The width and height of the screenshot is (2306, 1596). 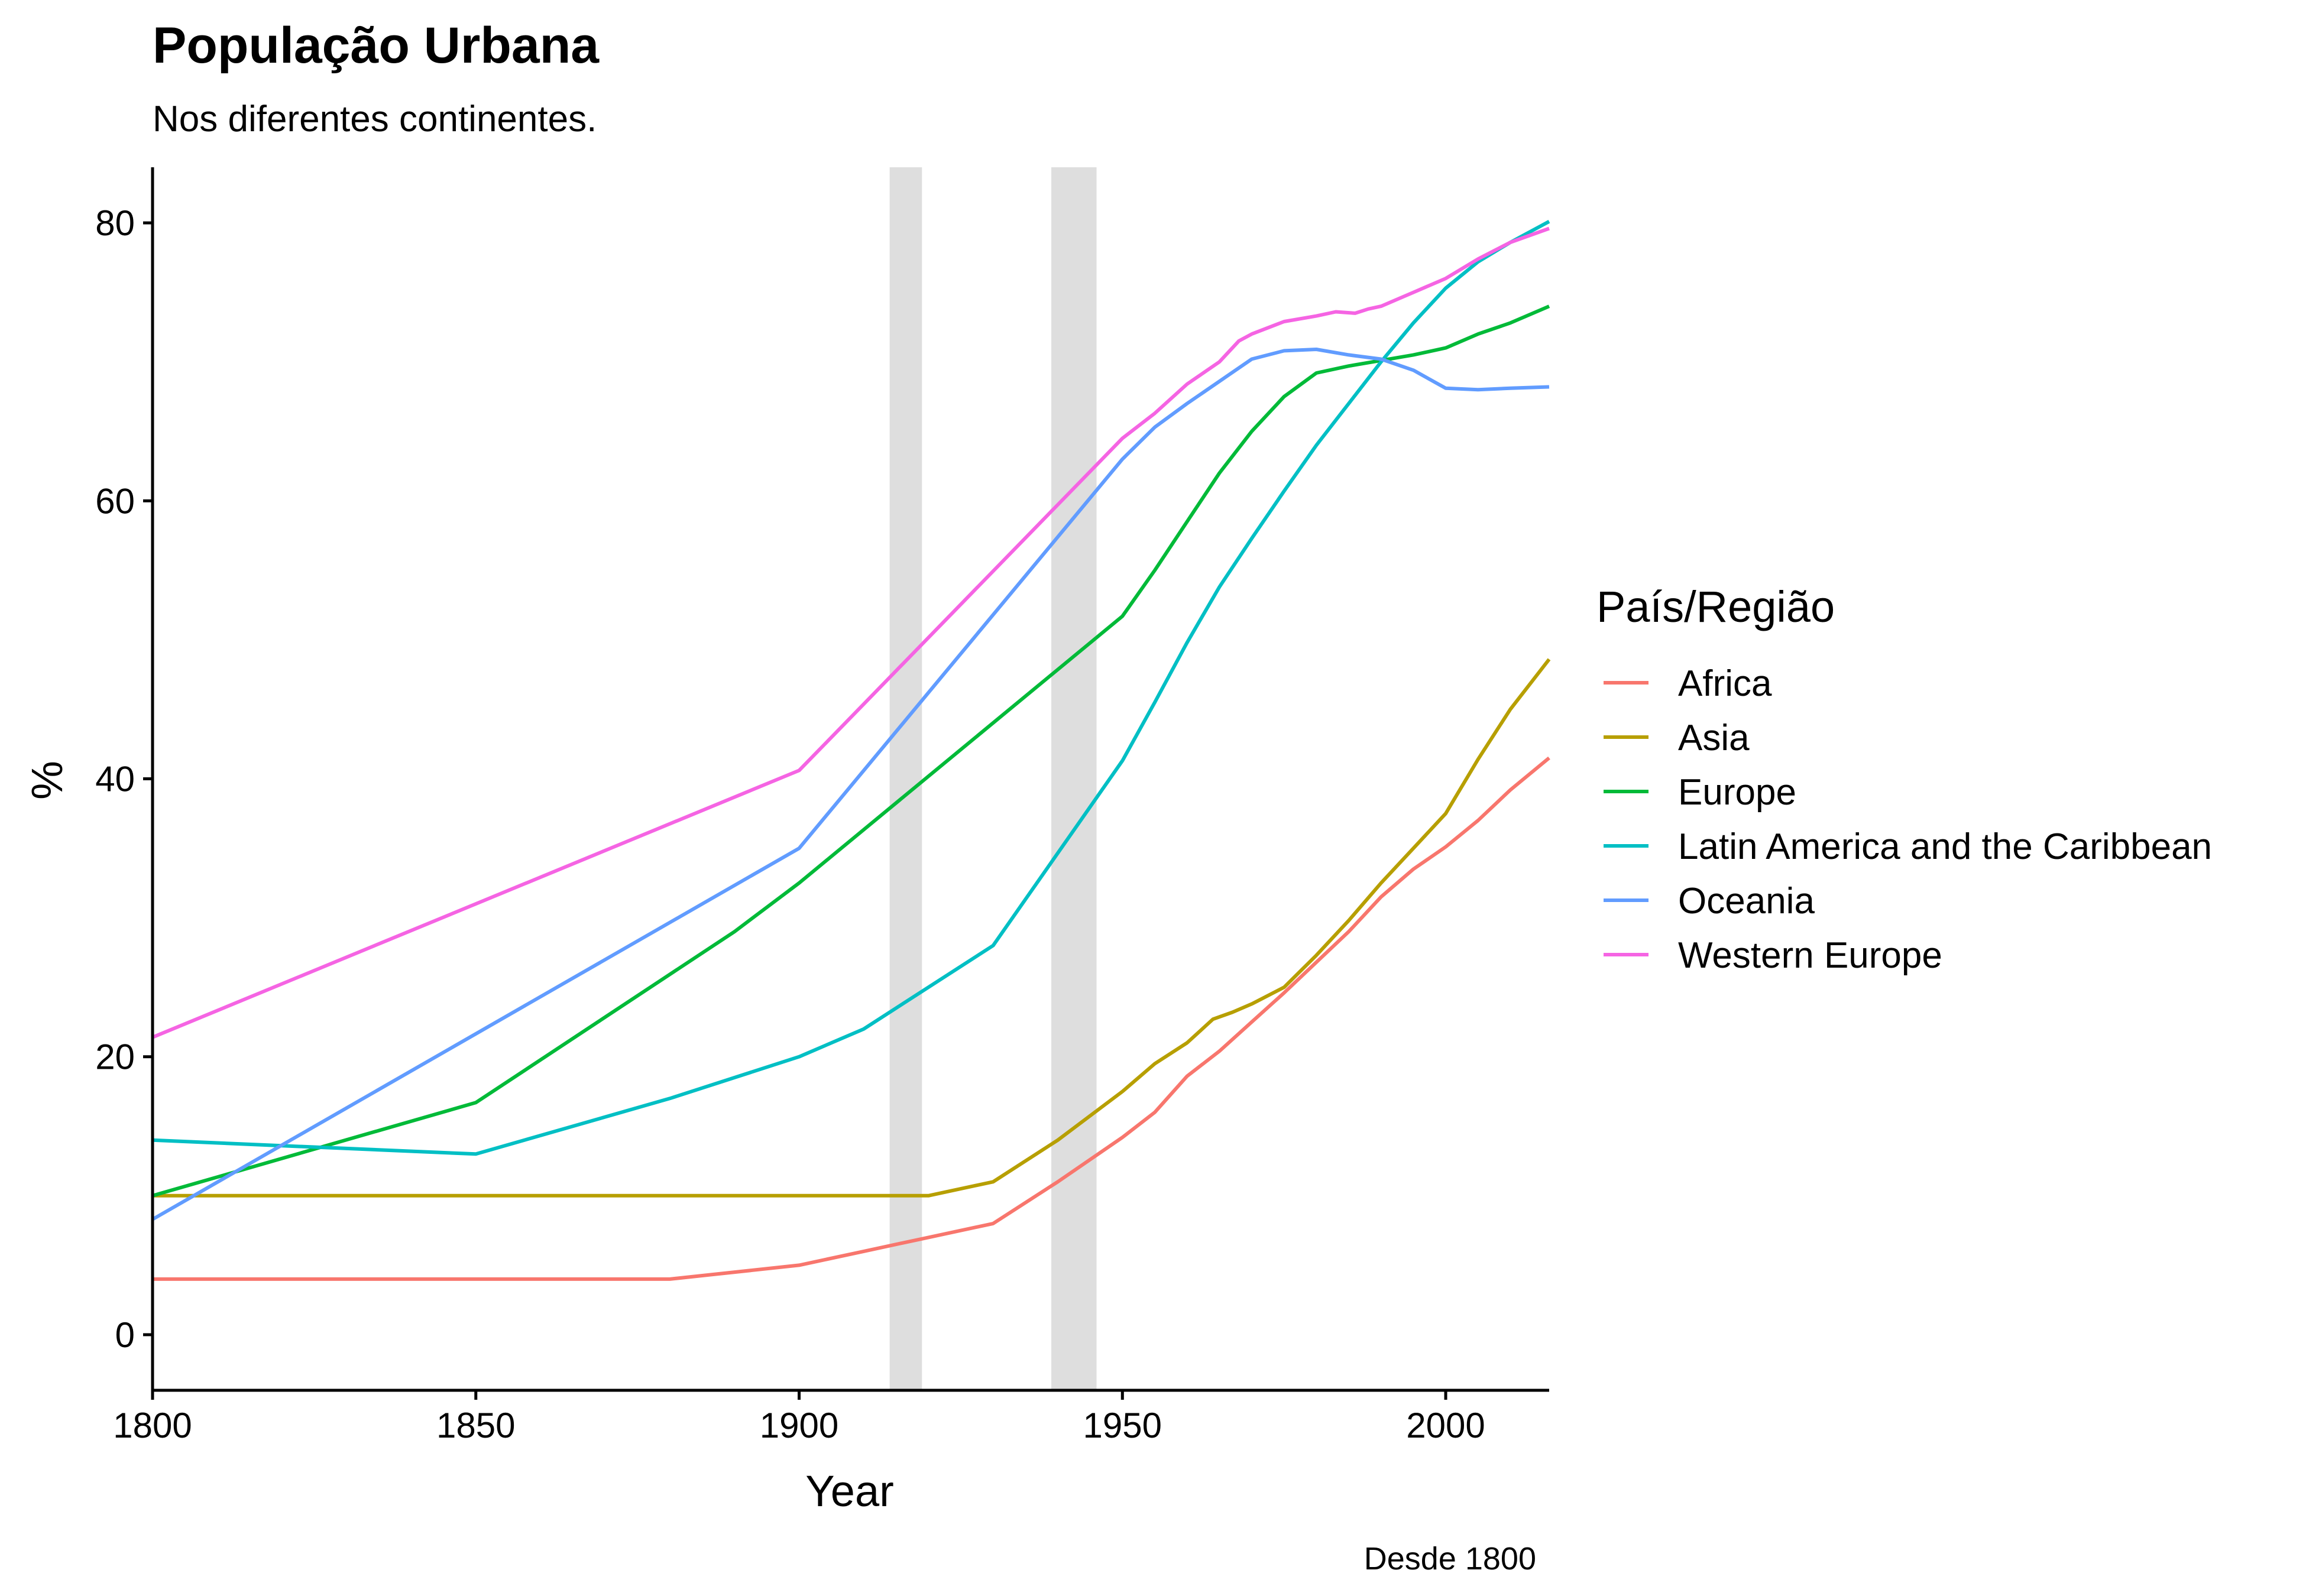 What do you see at coordinates (115, 223) in the screenshot?
I see `y-tick-label: 80` at bounding box center [115, 223].